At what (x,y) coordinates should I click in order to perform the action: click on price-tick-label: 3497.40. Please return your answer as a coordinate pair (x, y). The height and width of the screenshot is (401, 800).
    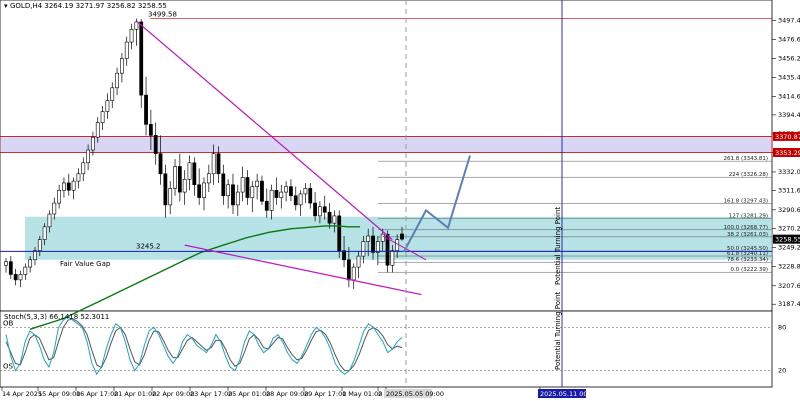
    Looking at the image, I should click on (789, 21).